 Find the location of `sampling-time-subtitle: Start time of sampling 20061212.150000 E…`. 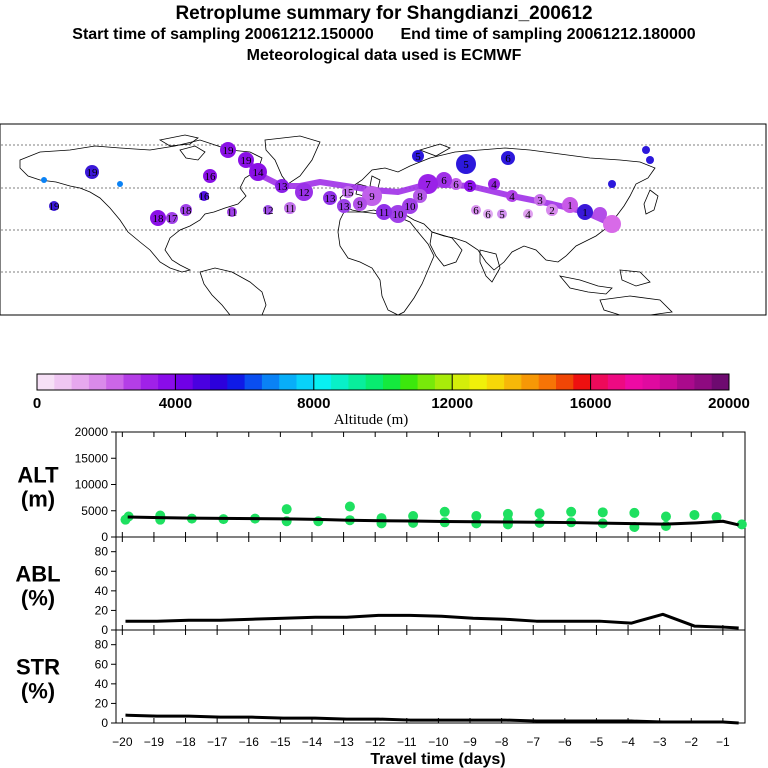

sampling-time-subtitle: Start time of sampling 20061212.150000 E… is located at coordinates (384, 34).